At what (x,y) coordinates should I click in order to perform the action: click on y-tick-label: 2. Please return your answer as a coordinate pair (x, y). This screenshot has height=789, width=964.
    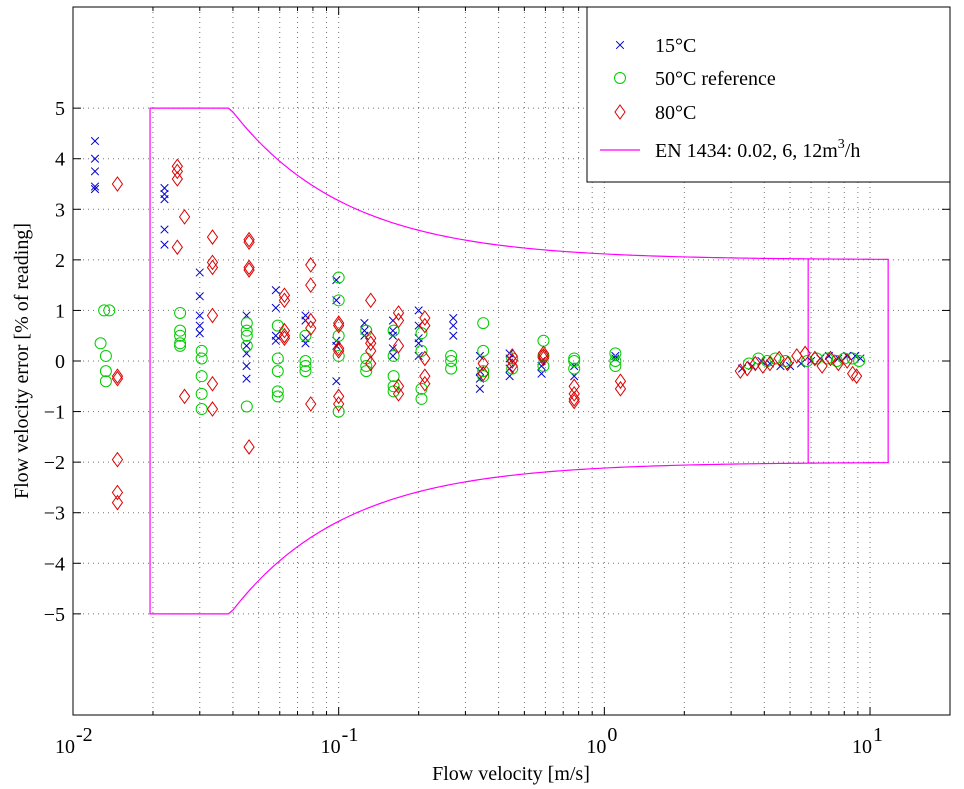
    Looking at the image, I should click on (60, 261).